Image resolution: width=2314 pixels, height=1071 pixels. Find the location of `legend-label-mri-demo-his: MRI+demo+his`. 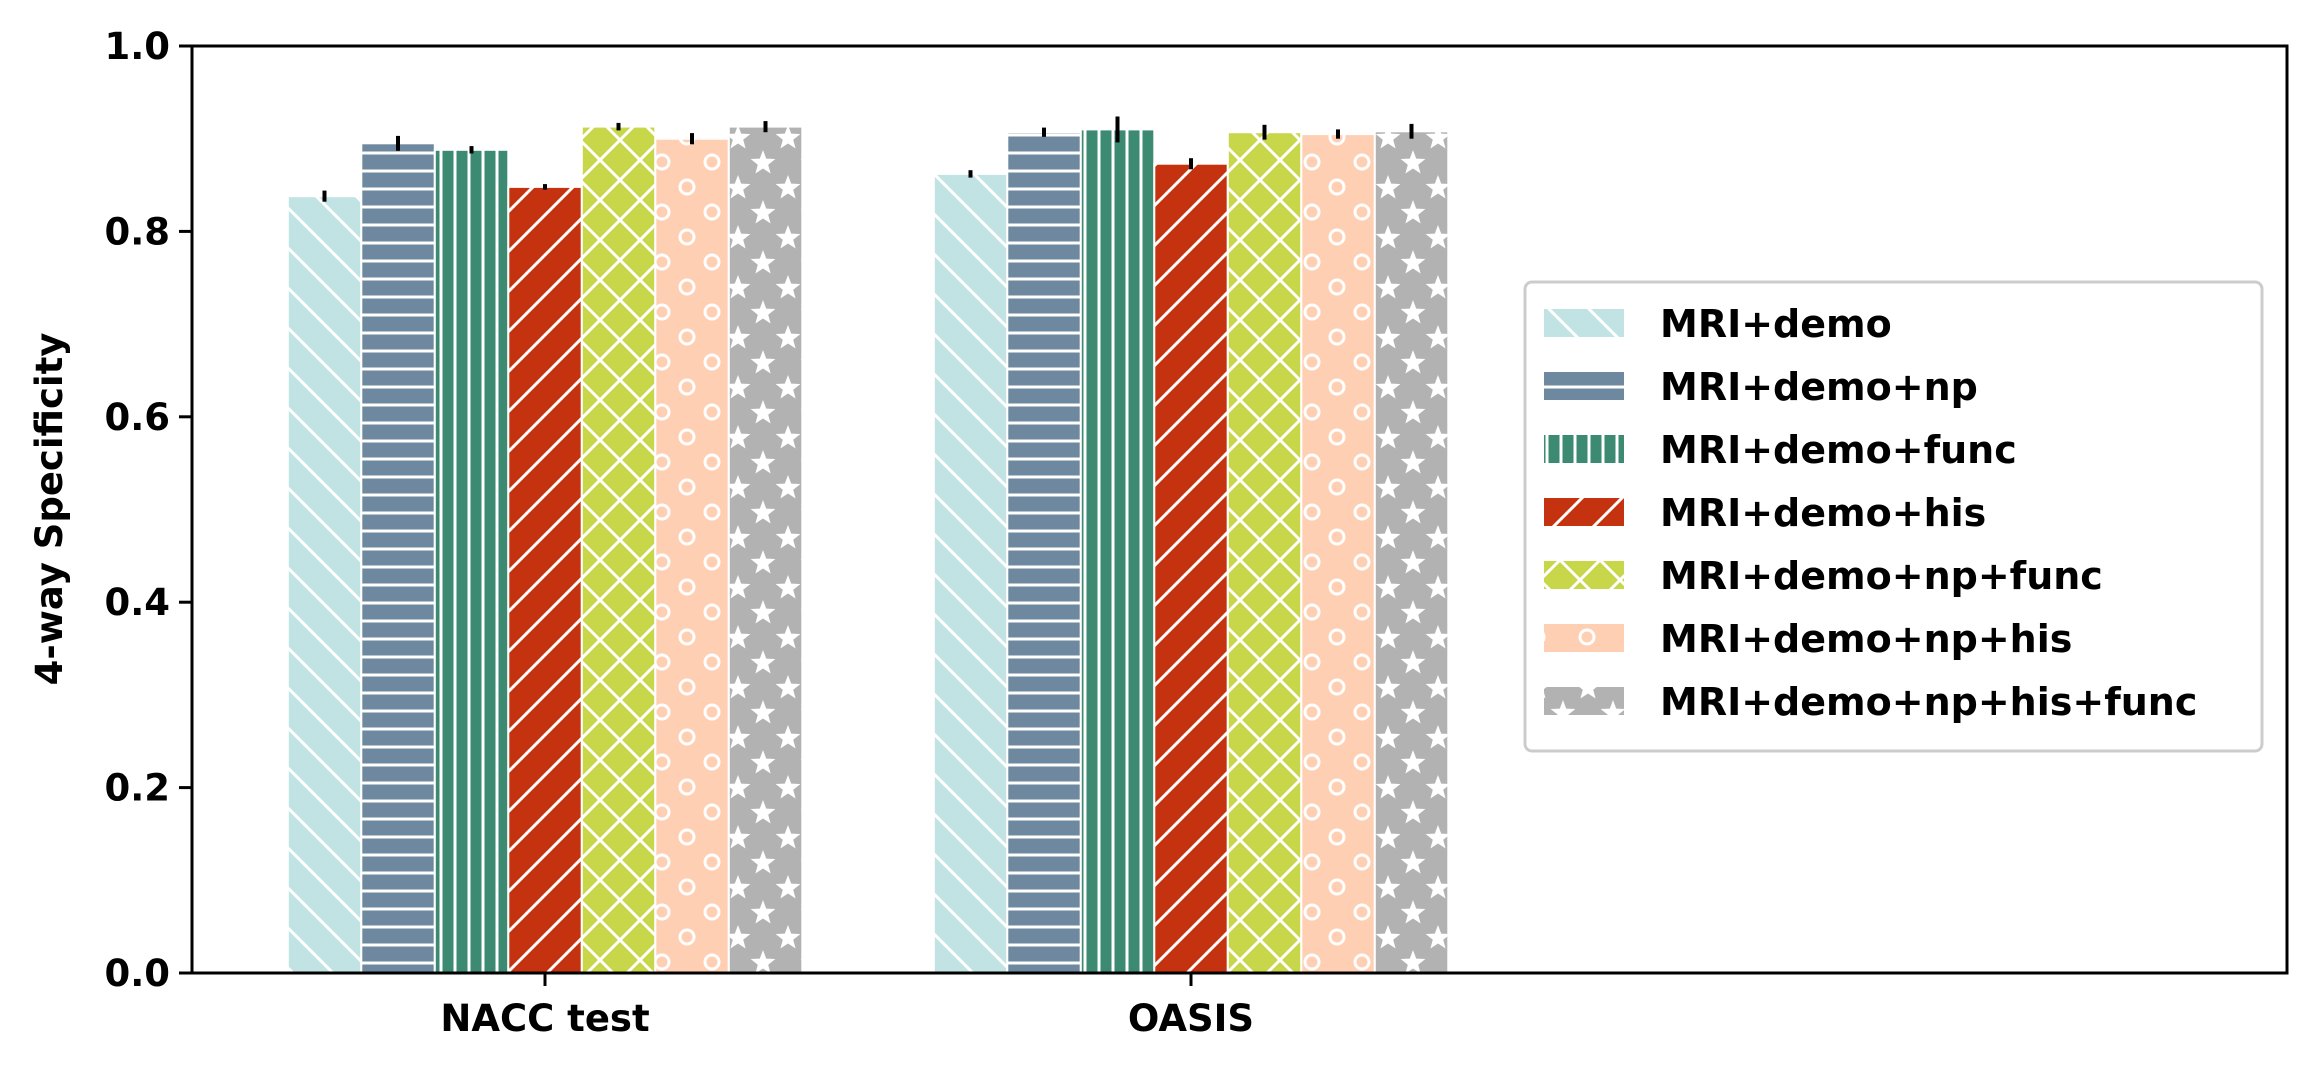

legend-label-mri-demo-his: MRI+demo+his is located at coordinates (1823, 513).